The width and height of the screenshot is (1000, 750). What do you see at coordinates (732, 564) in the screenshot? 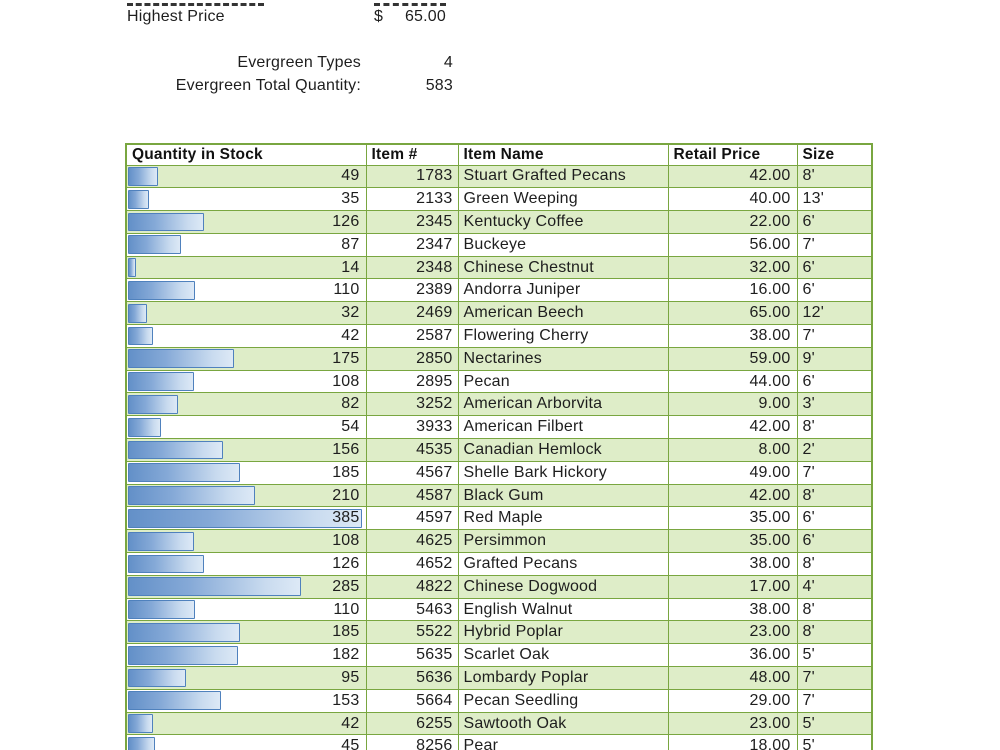
I see `retail-price-cell: 38.00` at bounding box center [732, 564].